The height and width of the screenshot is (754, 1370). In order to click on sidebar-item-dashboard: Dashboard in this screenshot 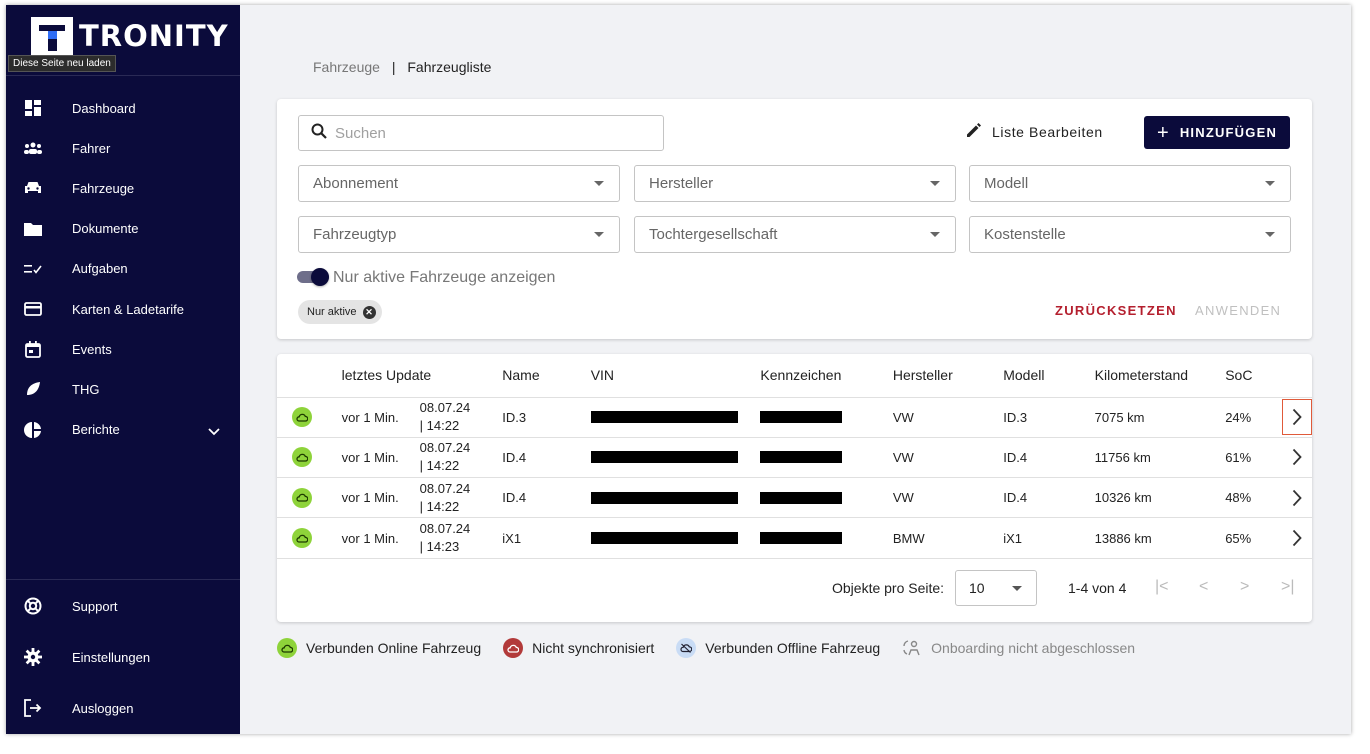, I will do `click(123, 108)`.